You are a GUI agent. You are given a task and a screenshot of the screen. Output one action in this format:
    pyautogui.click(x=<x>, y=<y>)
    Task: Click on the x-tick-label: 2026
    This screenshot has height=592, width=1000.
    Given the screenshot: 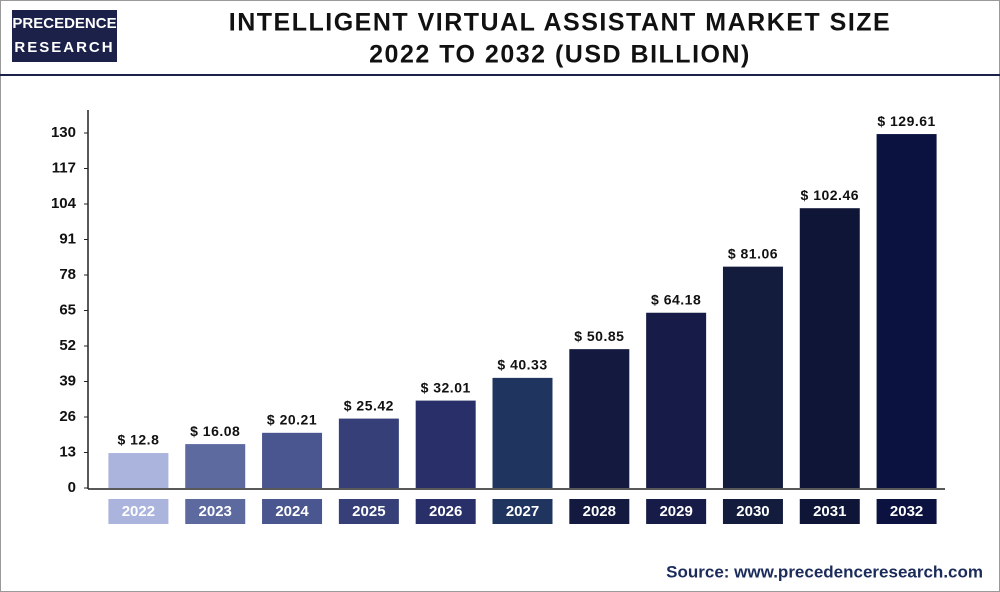 What is the action you would take?
    pyautogui.click(x=445, y=511)
    